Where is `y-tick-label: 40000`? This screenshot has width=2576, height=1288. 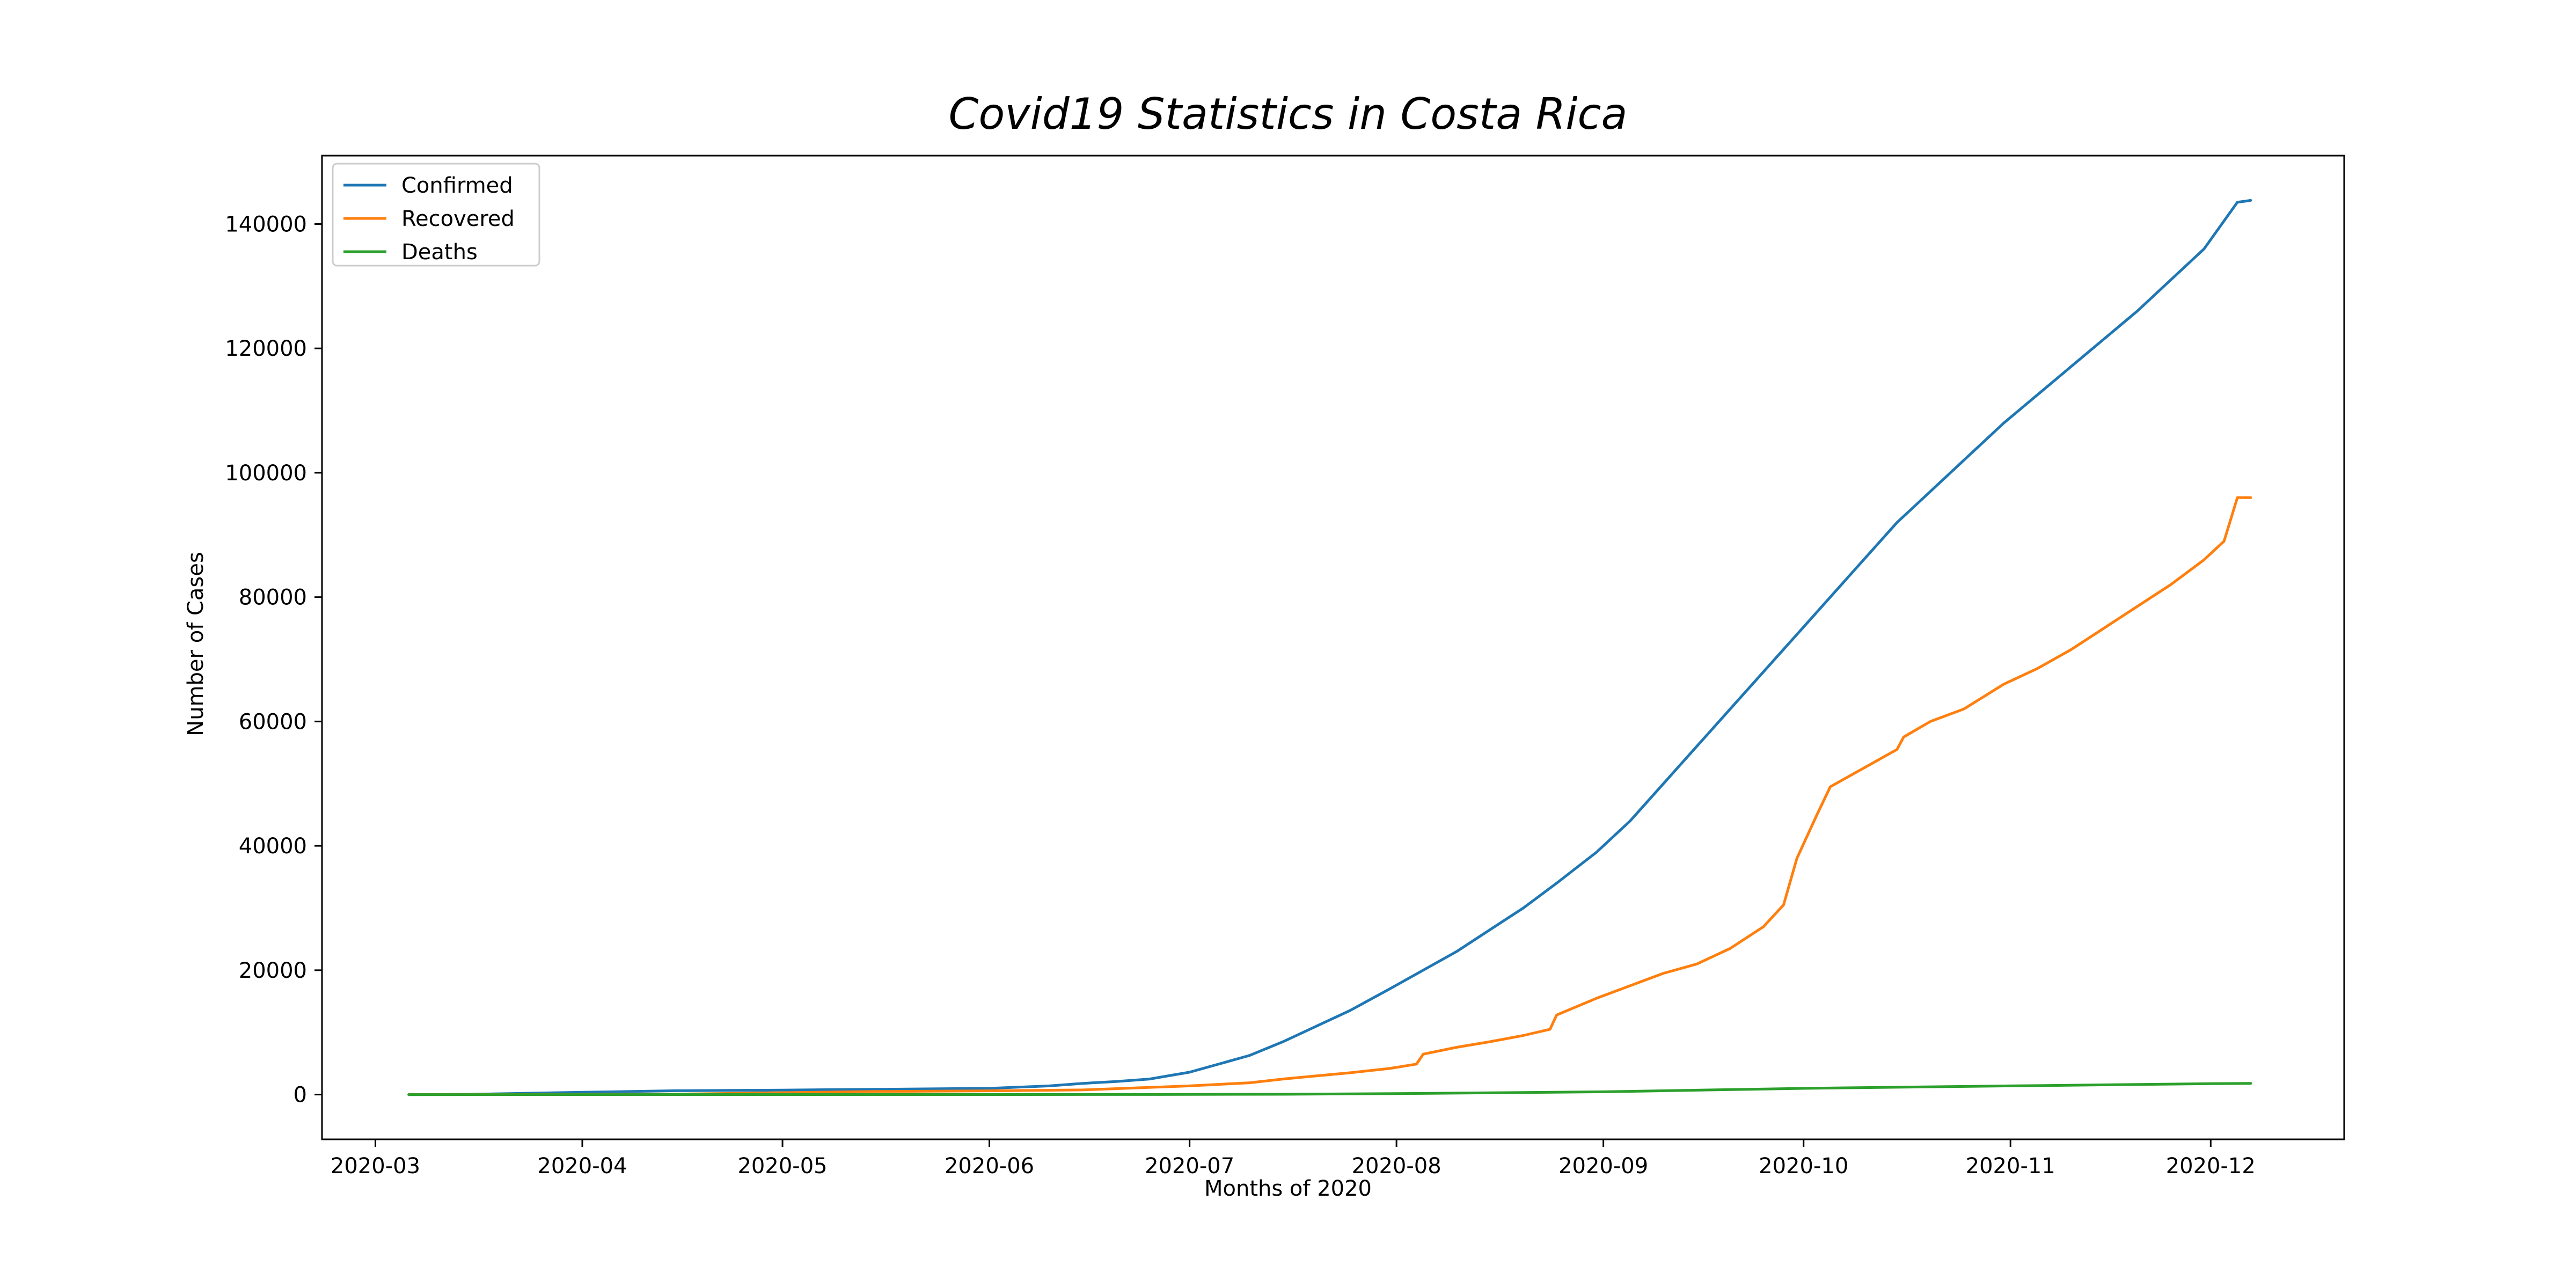
y-tick-label: 40000 is located at coordinates (273, 846).